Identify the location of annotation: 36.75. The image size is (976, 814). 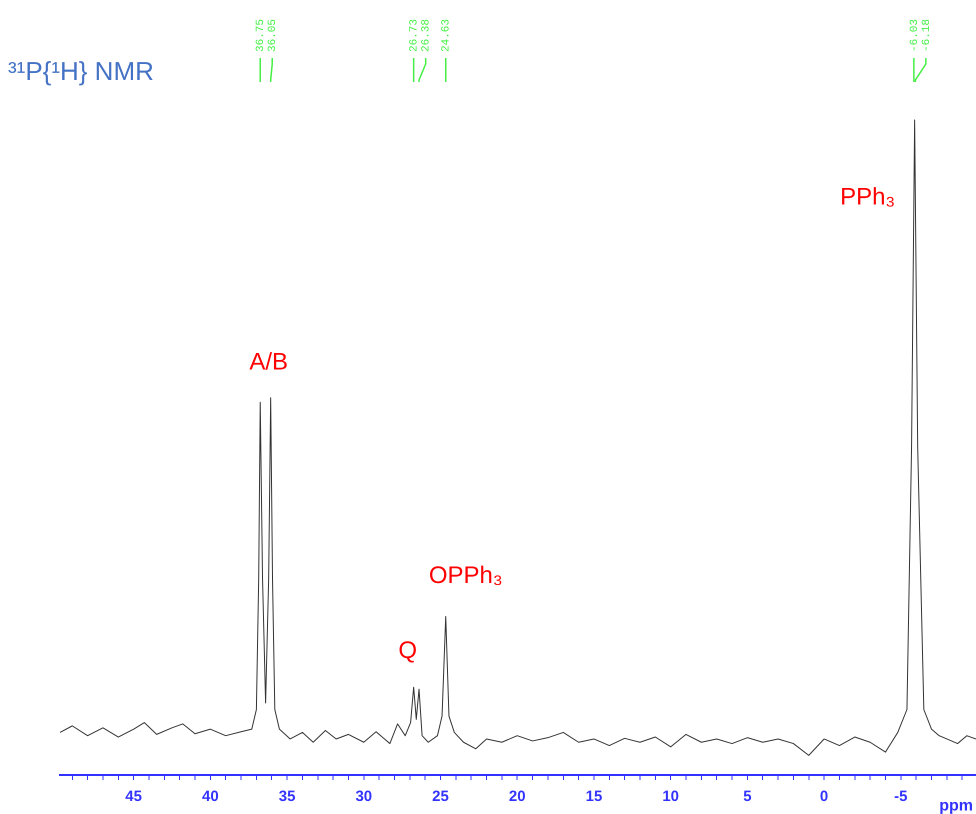
(261, 35).